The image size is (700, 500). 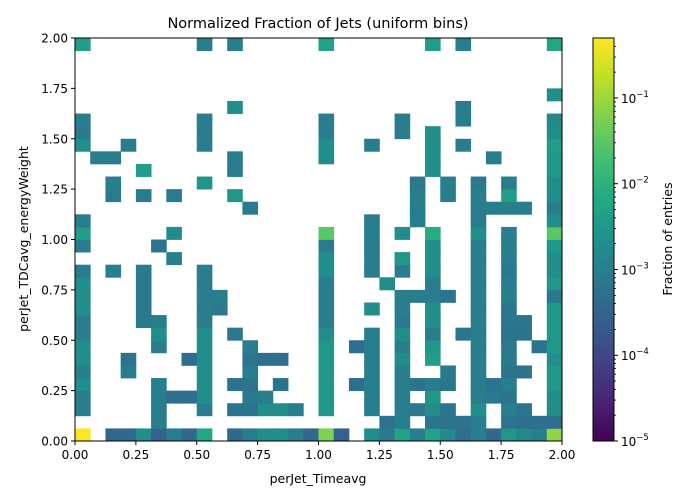 I want to click on y-tick-label: 1.00, so click(x=54, y=240).